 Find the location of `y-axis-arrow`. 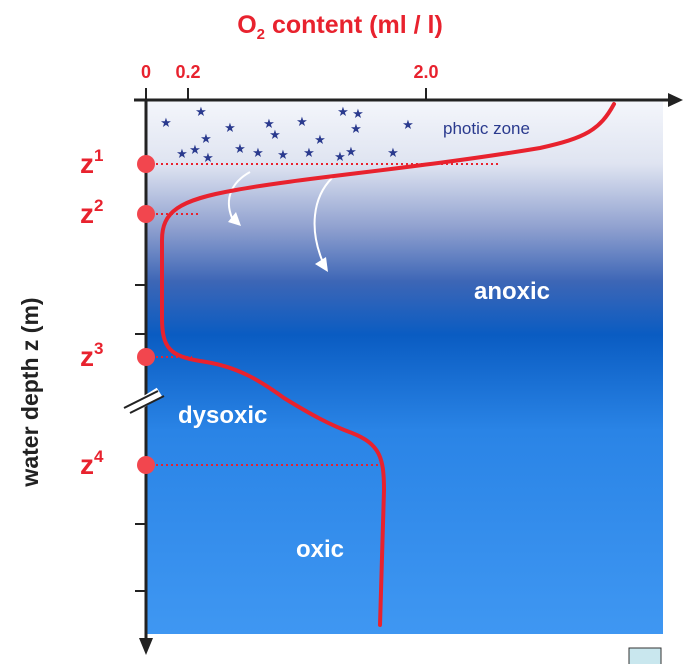

y-axis-arrow is located at coordinates (146, 646).